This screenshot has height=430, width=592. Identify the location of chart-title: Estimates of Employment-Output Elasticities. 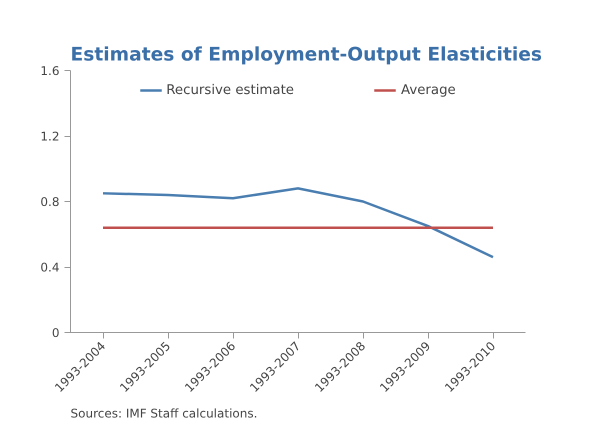
(306, 55).